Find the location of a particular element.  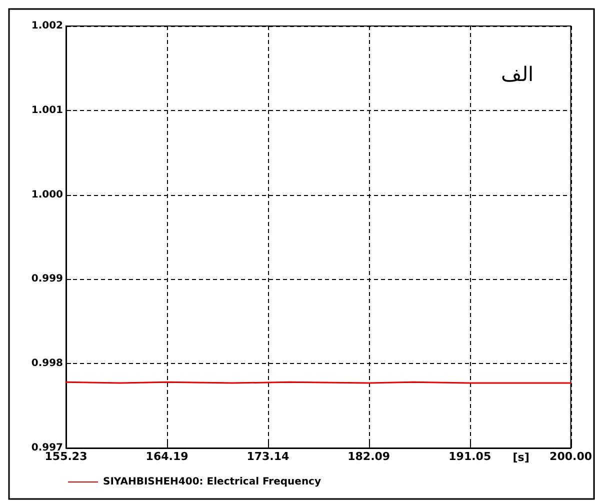

x-tick-label: 191.05 is located at coordinates (470, 456).